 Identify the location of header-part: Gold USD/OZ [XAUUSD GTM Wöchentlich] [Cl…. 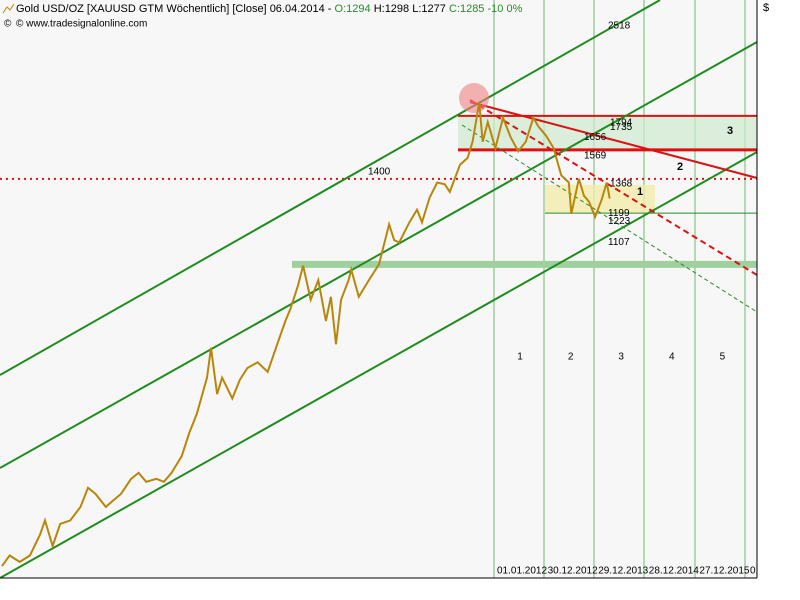
(141, 9).